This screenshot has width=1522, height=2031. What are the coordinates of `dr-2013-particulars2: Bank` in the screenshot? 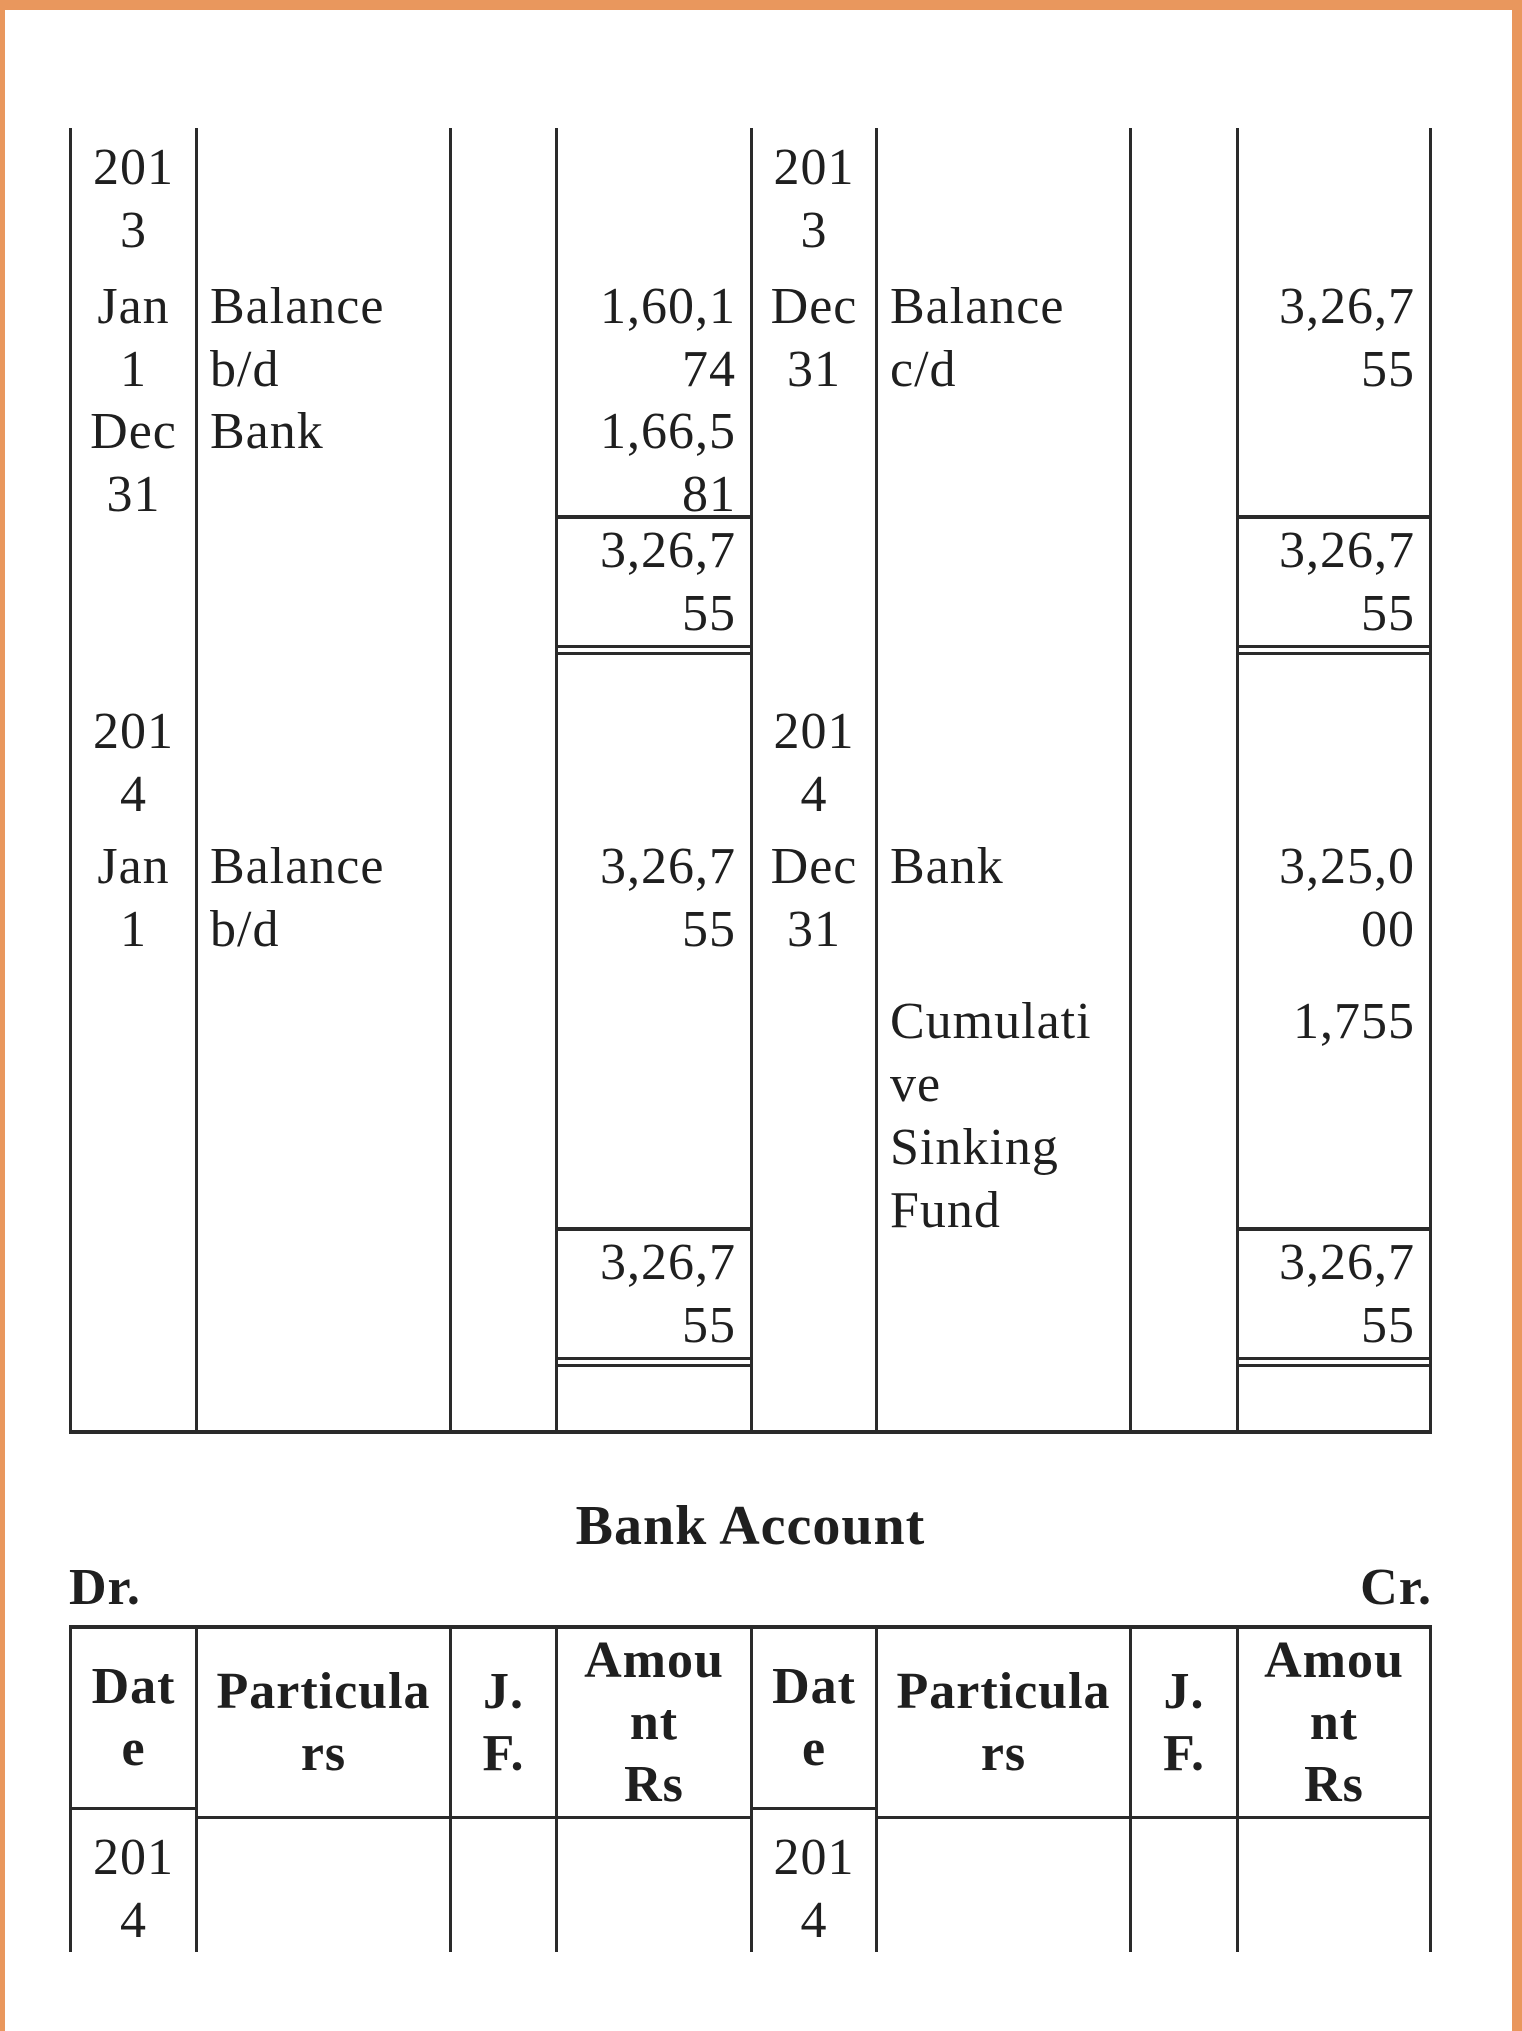 It's located at (267, 431).